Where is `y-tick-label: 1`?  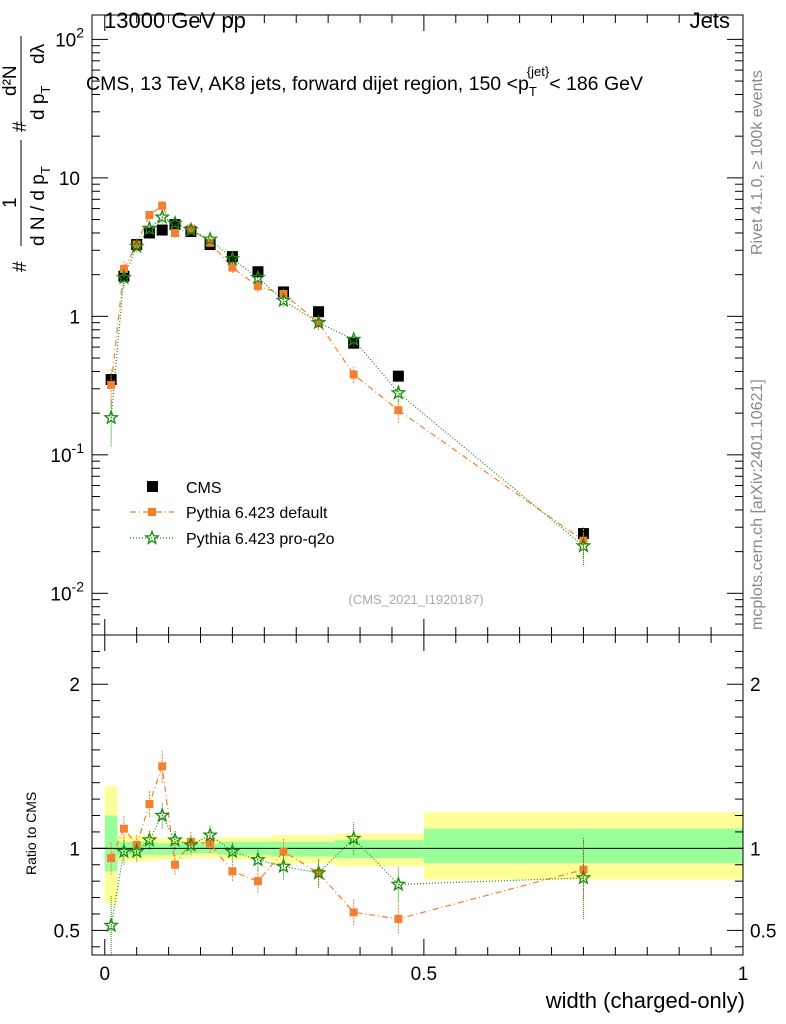 y-tick-label: 1 is located at coordinates (74, 317).